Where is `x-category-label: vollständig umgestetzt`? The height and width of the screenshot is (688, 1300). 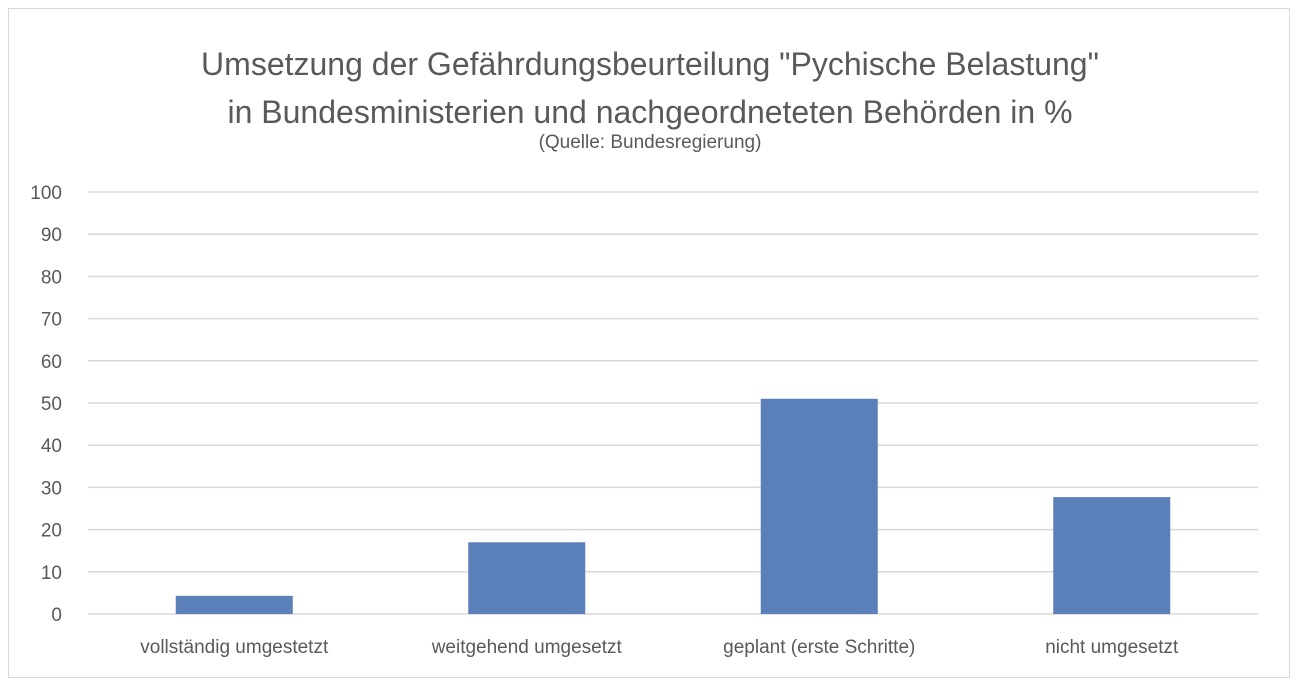 x-category-label: vollständig umgestetzt is located at coordinates (234, 647).